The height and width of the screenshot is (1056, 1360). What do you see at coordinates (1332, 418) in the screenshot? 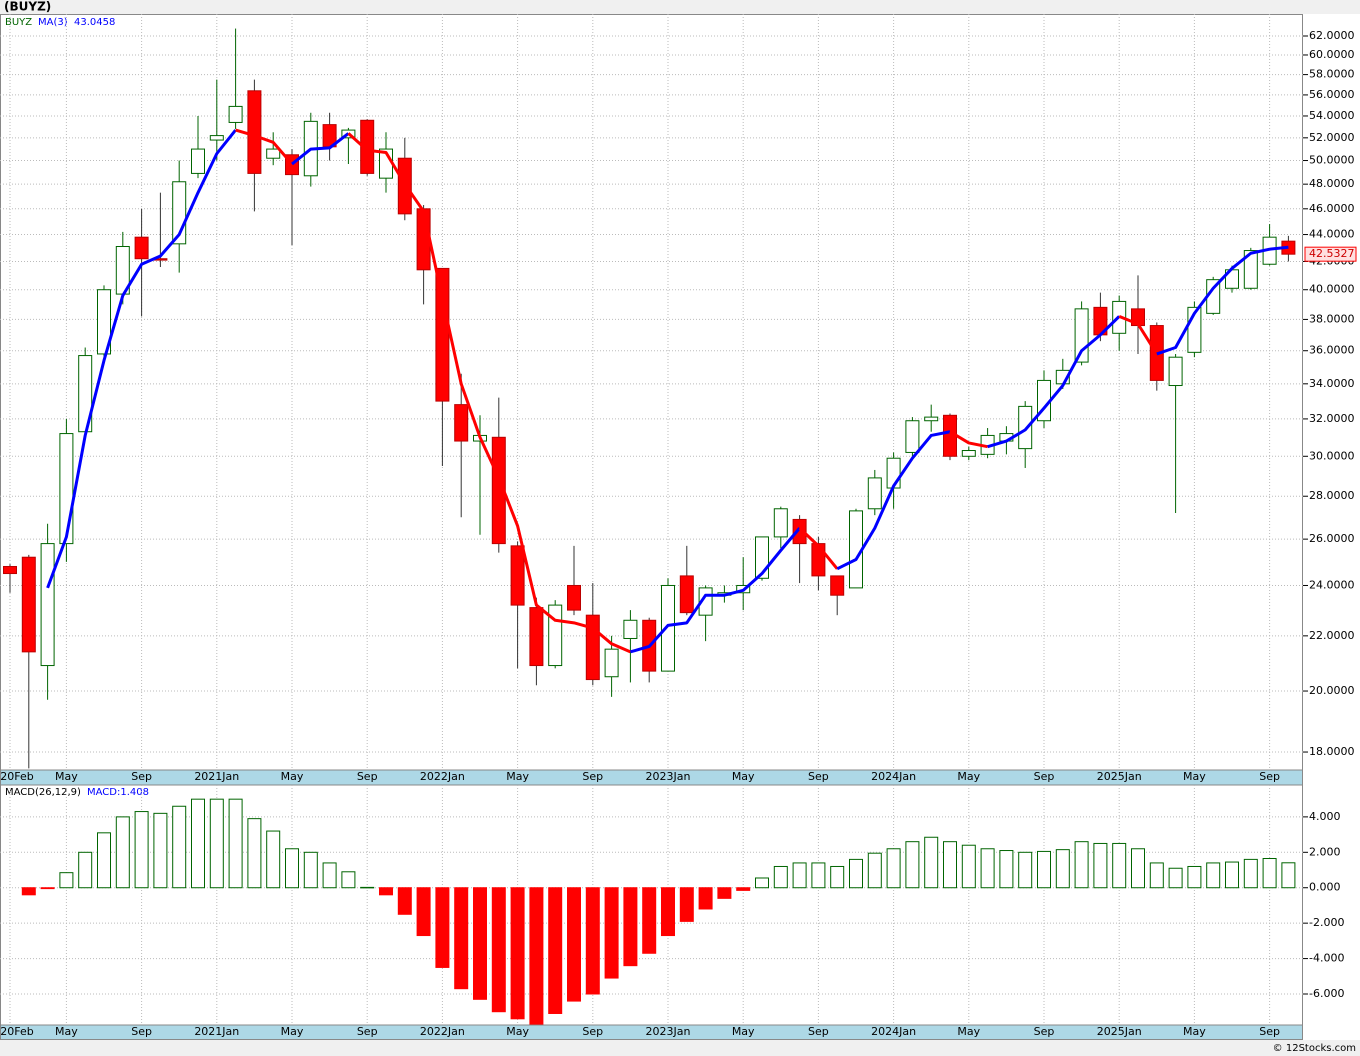
I see `y-tick-label: 32.0000` at bounding box center [1332, 418].